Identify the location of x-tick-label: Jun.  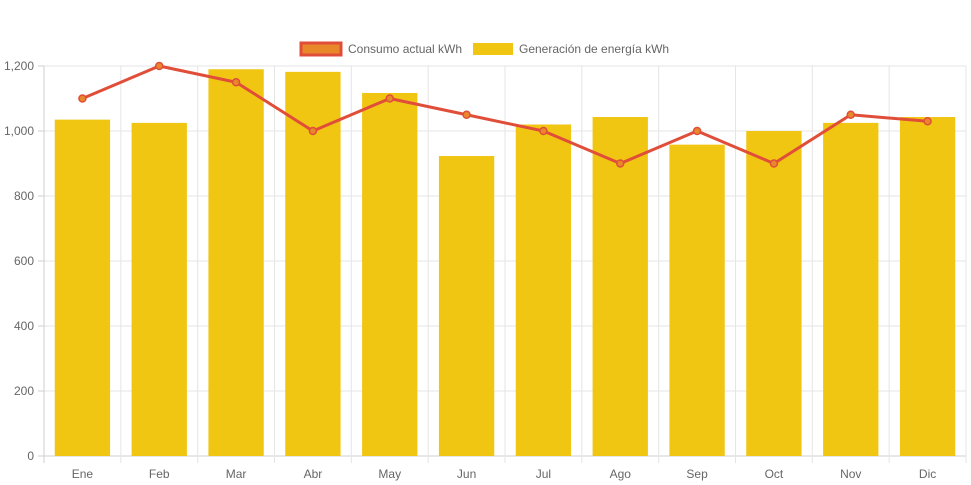
(466, 474).